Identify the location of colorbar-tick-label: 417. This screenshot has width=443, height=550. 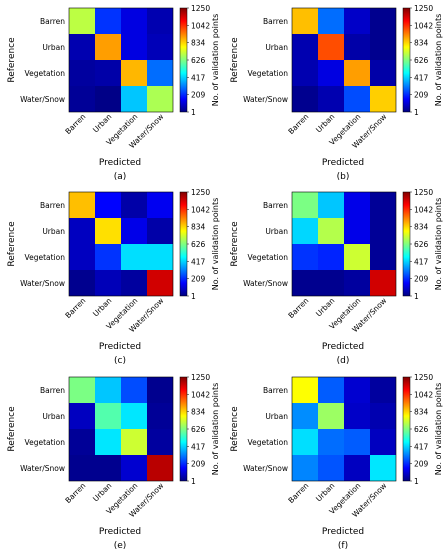
(198, 446).